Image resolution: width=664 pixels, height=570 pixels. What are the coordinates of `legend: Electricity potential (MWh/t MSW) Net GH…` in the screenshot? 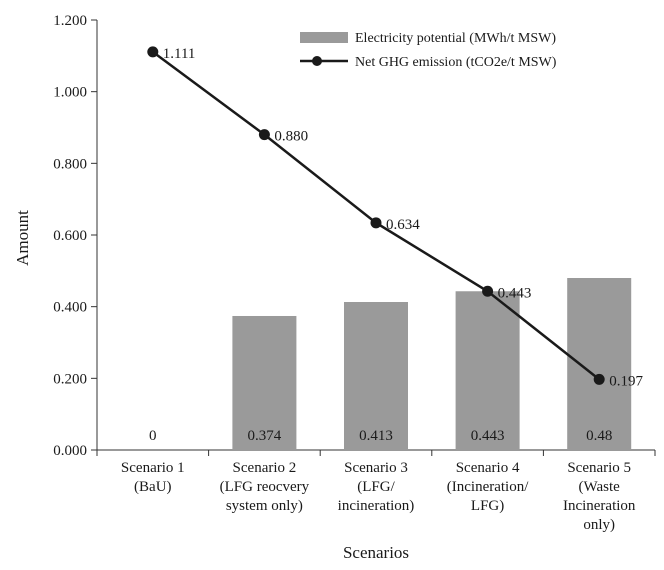 It's located at (428, 50).